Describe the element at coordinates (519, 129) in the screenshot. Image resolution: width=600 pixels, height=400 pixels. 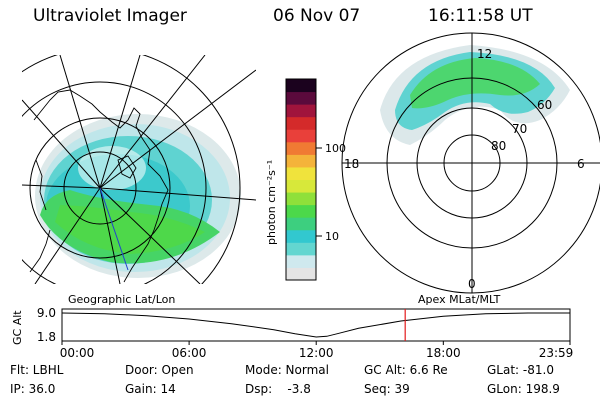
I see `mlat-label-70: 70` at that location.